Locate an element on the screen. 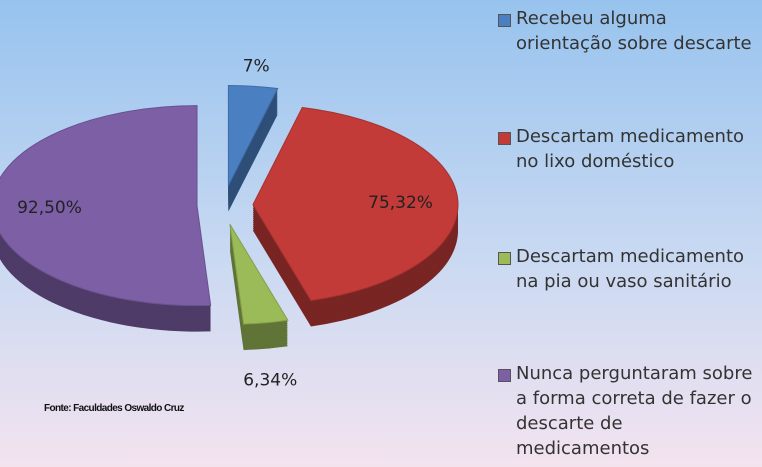 This screenshot has height=467, width=762. legend-label: Descartam medicamento no lixo doméstico is located at coordinates (630, 149).